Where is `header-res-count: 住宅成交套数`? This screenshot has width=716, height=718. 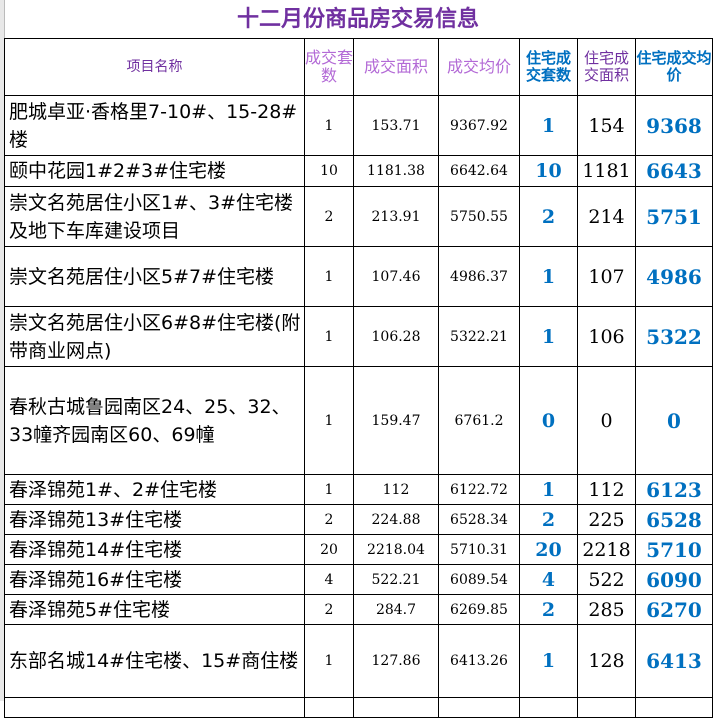
header-res-count: 住宅成交套数 is located at coordinates (548, 67).